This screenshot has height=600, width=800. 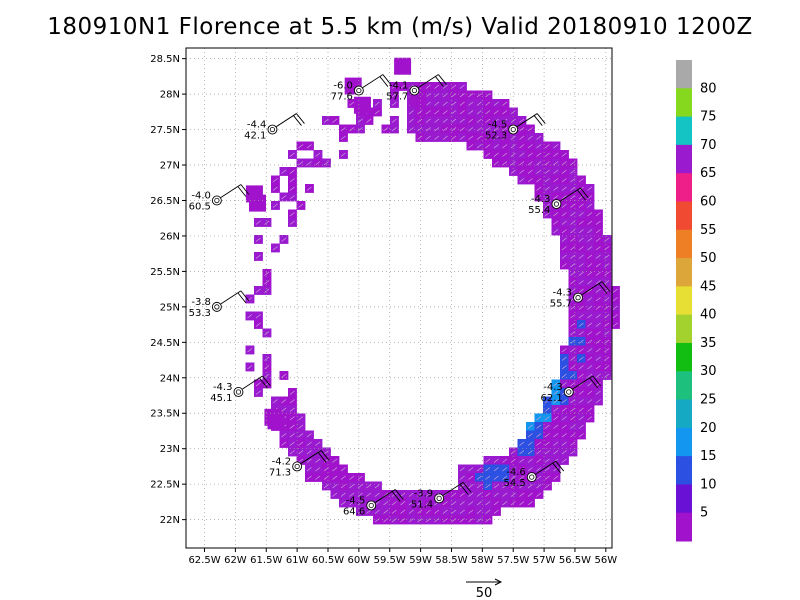 I want to click on colorbar-label: 65, so click(x=708, y=173).